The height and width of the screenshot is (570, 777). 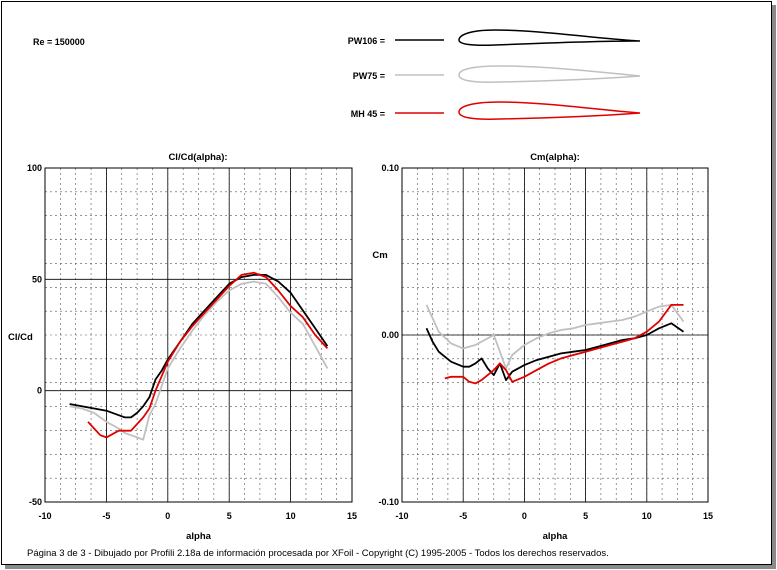 What do you see at coordinates (549, 37) in the screenshot?
I see `airfoil-pw106-shape` at bounding box center [549, 37].